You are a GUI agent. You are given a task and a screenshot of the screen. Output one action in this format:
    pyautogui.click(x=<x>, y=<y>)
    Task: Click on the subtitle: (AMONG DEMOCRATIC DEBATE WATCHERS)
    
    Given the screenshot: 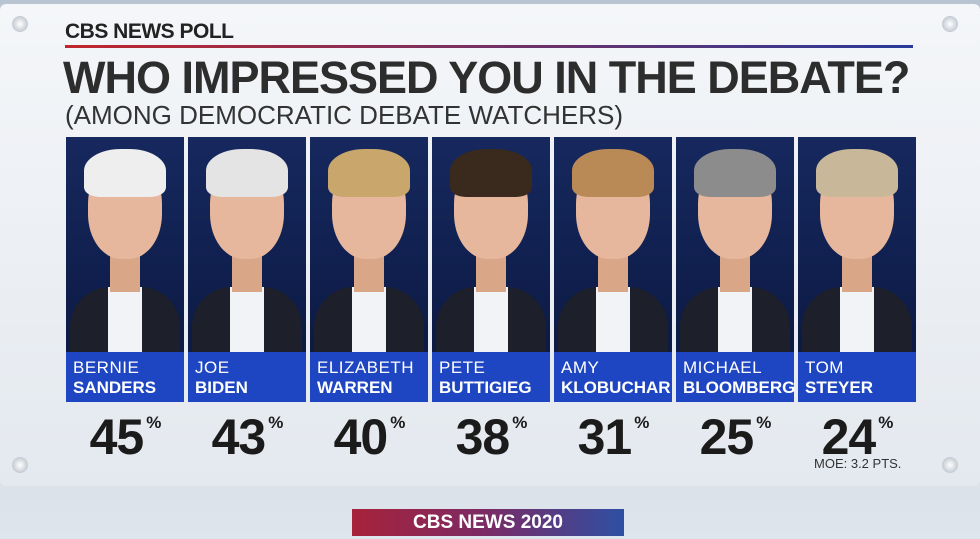 What is the action you would take?
    pyautogui.click(x=344, y=115)
    